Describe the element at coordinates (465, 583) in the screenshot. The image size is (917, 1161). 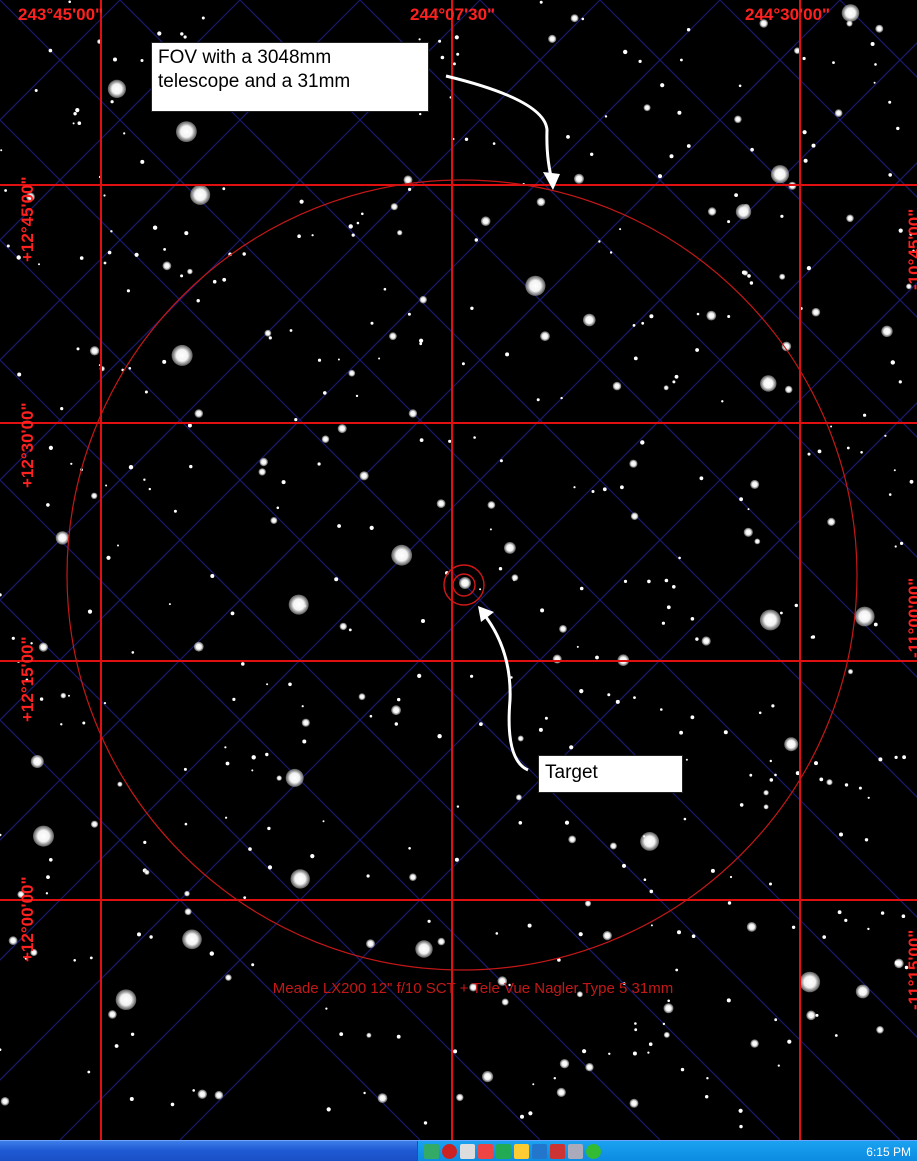
I see `target-star` at that location.